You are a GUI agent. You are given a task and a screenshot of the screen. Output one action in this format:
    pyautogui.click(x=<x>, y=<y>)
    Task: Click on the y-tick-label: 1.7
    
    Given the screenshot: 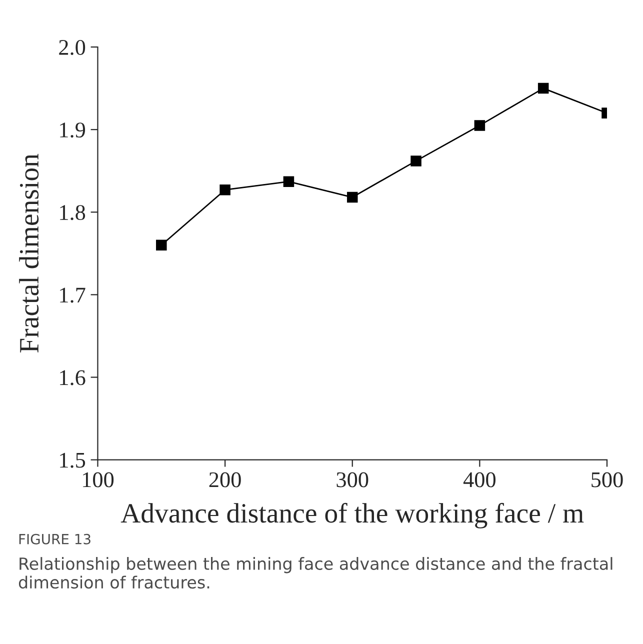 What is the action you would take?
    pyautogui.click(x=73, y=295)
    